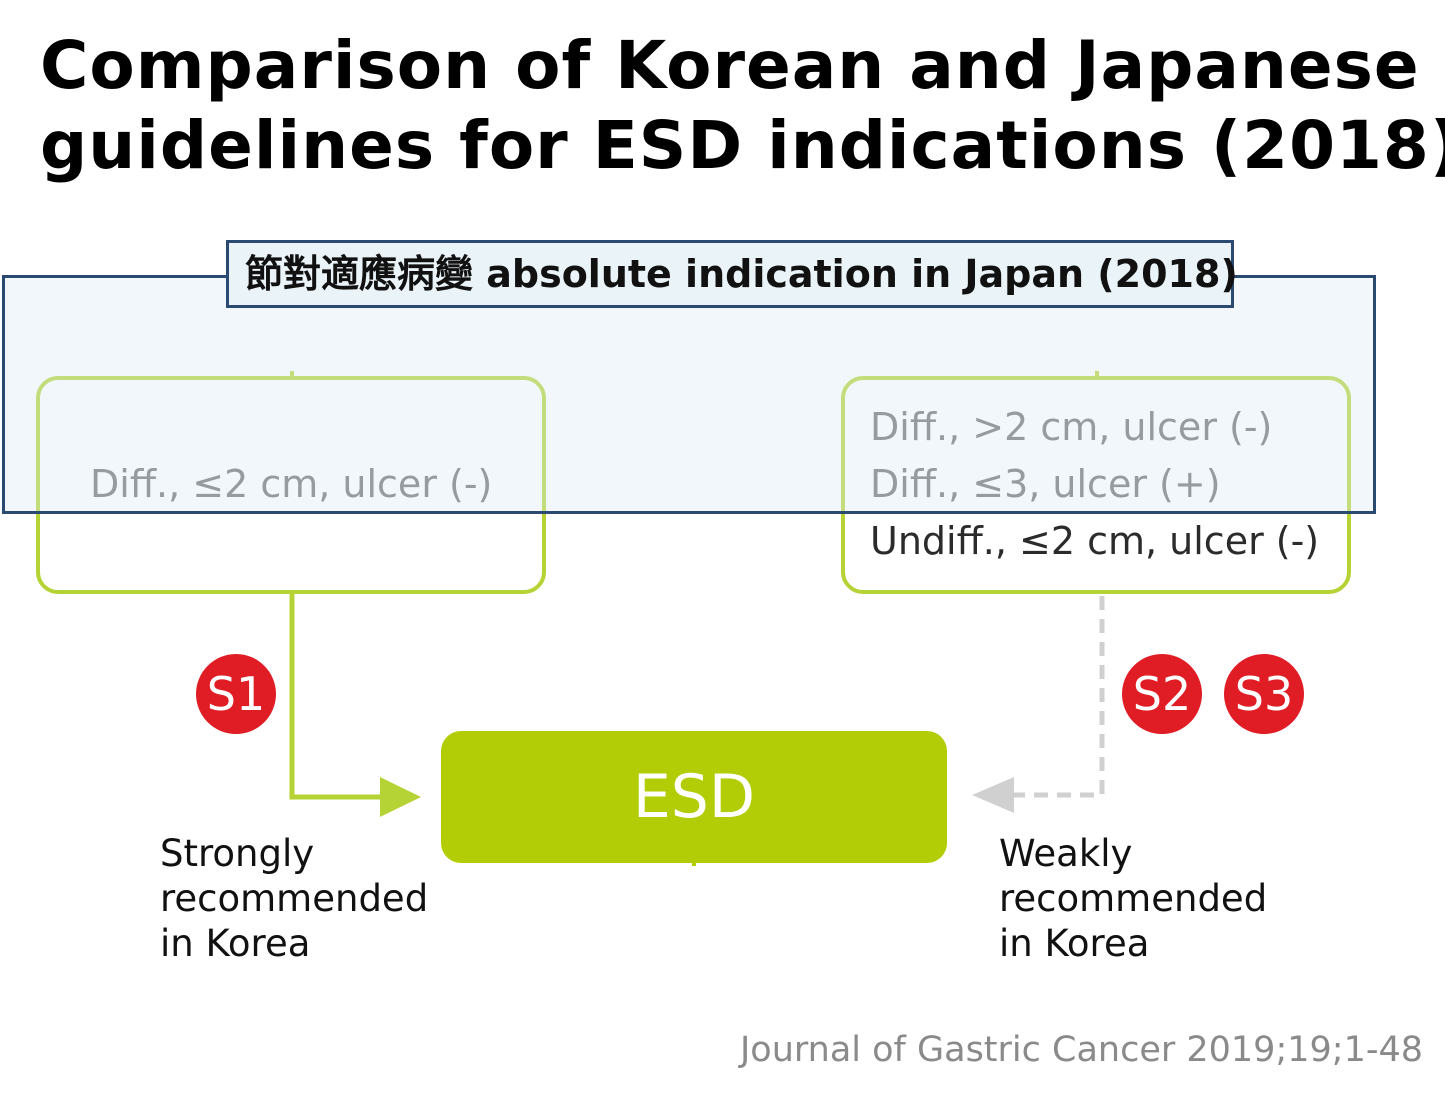 The image size is (1445, 1096). Describe the element at coordinates (236, 694) in the screenshot. I see `badge-s1: S1` at that location.